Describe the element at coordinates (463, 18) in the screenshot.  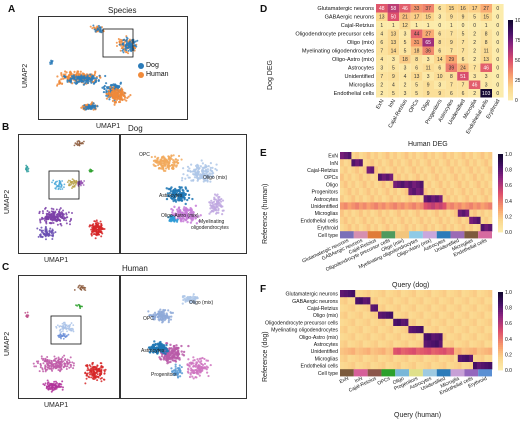
I see `cell-value: 9` at that location.